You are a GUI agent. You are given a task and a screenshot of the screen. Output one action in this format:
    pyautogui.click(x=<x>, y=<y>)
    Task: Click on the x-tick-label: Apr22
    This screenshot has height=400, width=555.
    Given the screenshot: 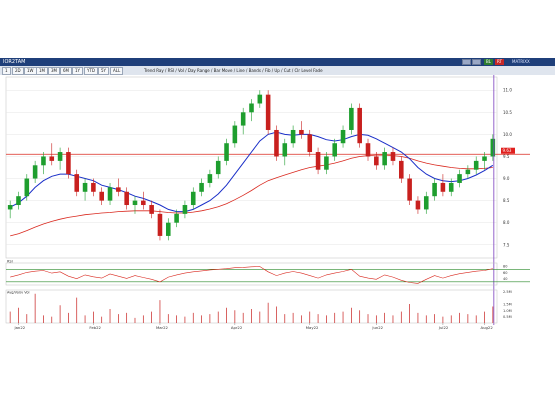 What is the action you would take?
    pyautogui.click(x=237, y=327)
    